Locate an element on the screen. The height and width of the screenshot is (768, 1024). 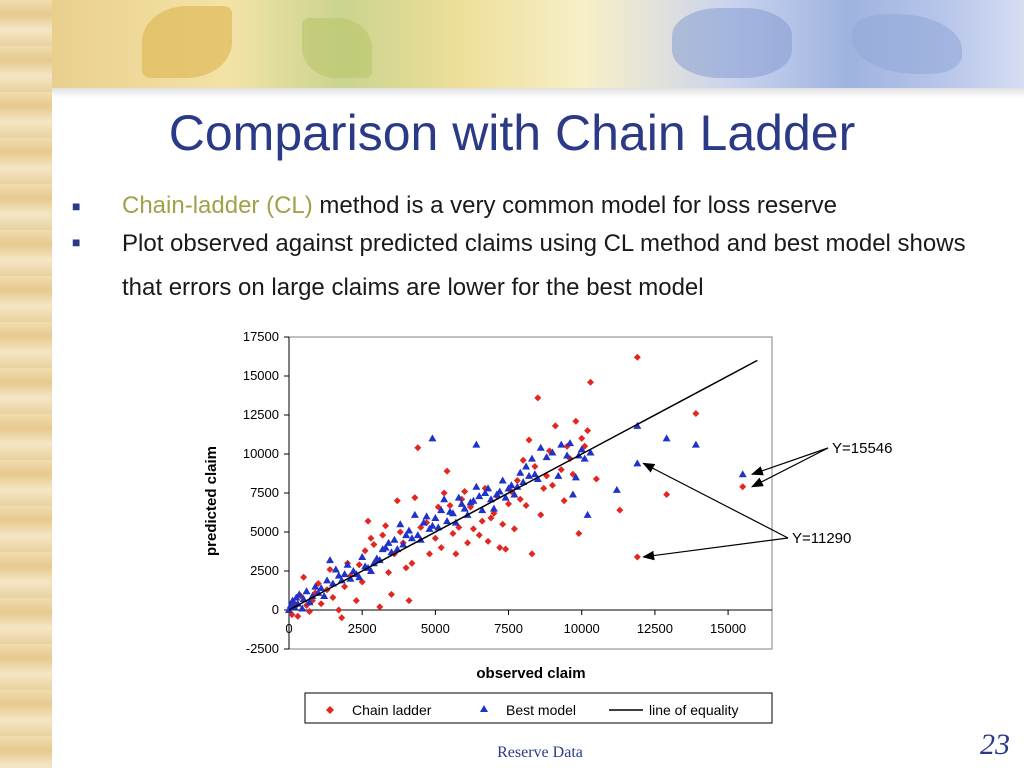
x-tick-label: 12500 is located at coordinates (655, 628).